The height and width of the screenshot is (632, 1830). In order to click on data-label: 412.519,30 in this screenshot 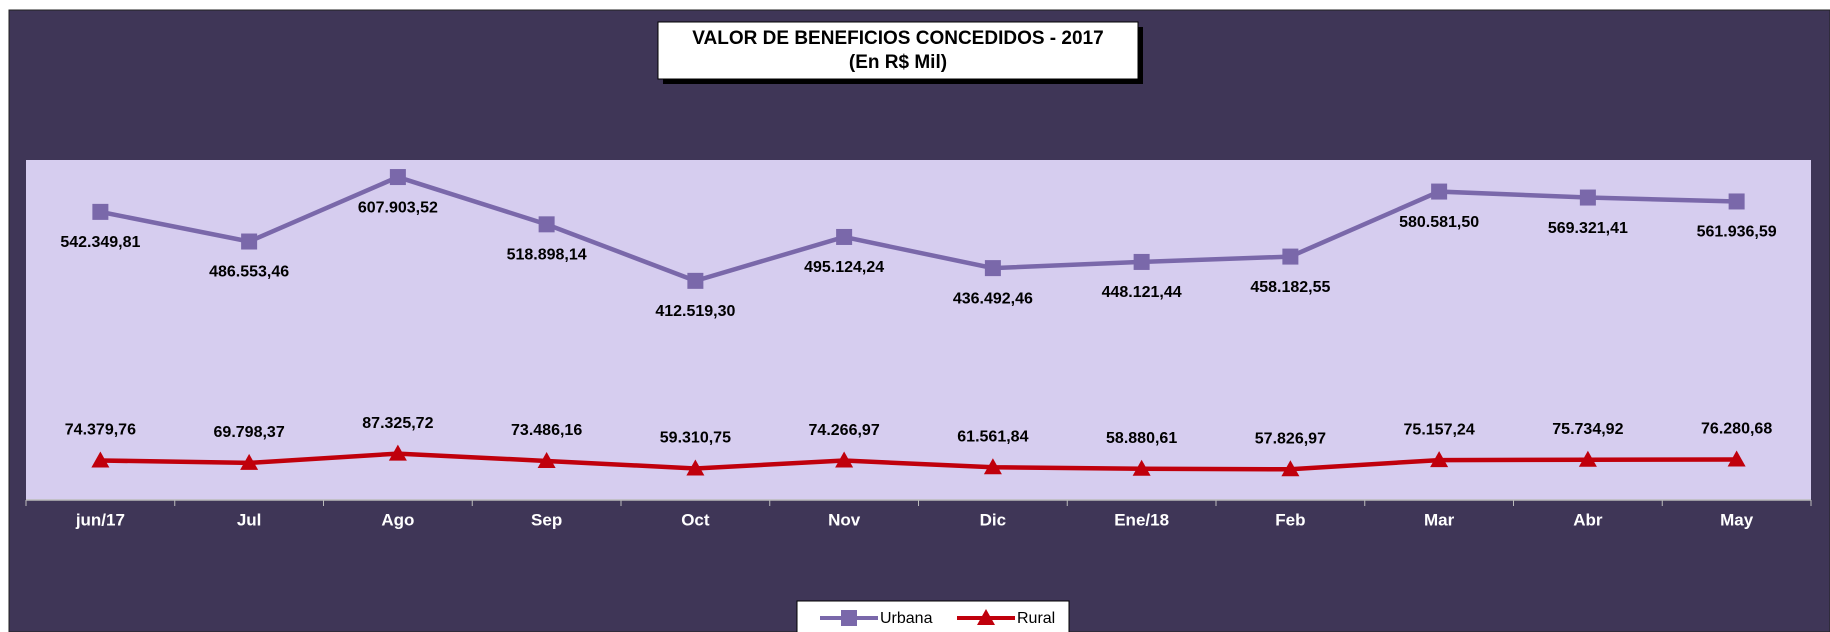, I will do `click(695, 311)`.